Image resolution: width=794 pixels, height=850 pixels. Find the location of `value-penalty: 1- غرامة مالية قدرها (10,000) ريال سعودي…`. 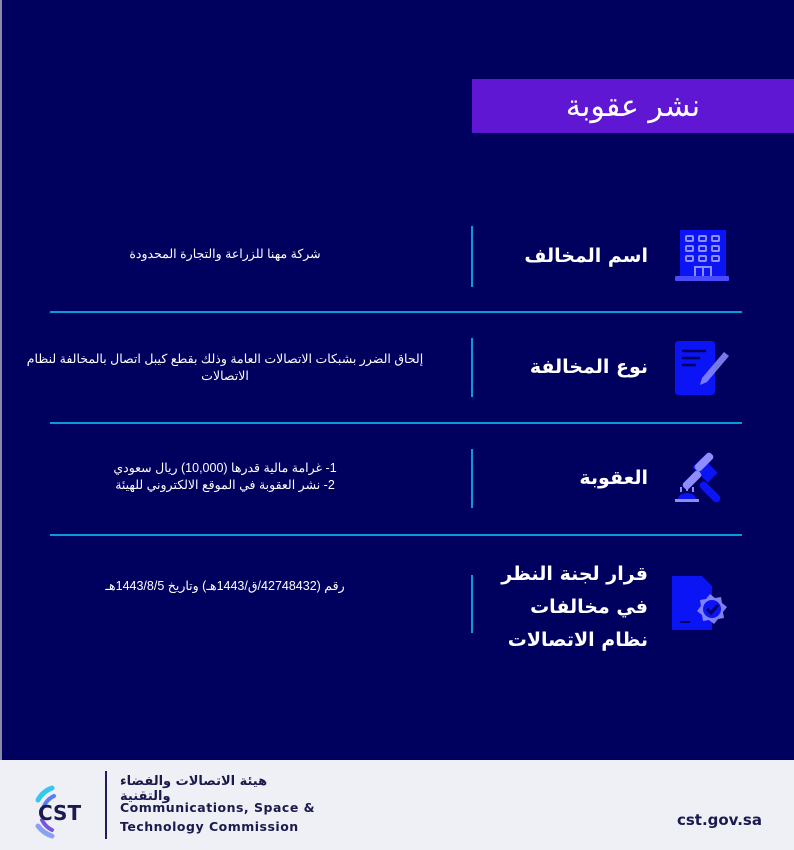

value-penalty: 1- غرامة مالية قدرها (10,000) ريال سعودي… is located at coordinates (225, 477).